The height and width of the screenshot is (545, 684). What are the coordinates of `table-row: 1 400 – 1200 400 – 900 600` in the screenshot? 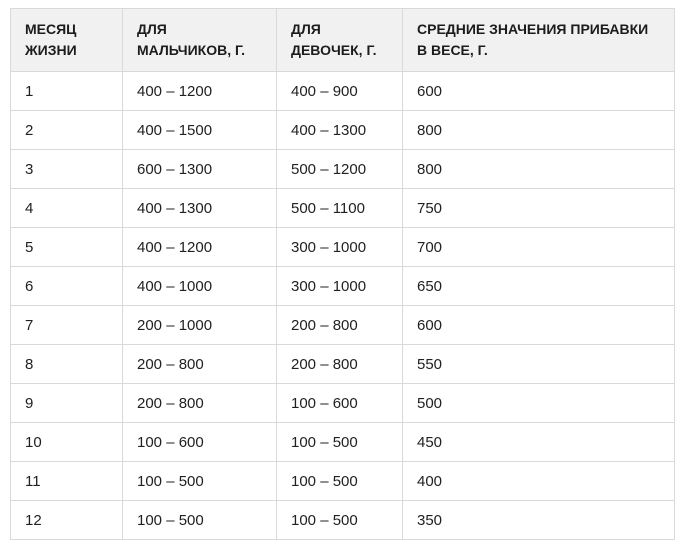 It's located at (342, 91).